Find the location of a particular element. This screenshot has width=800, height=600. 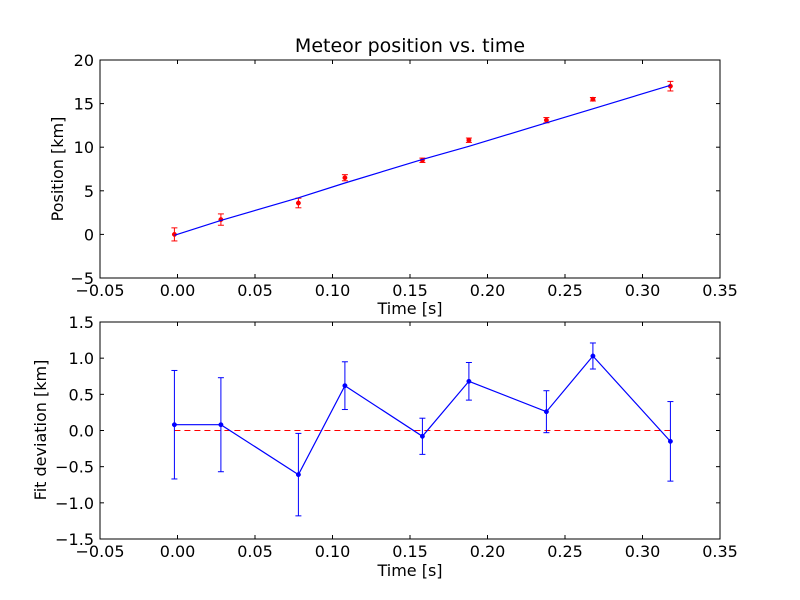

deviation-plot-x-tick-label: 0.25 is located at coordinates (565, 551).